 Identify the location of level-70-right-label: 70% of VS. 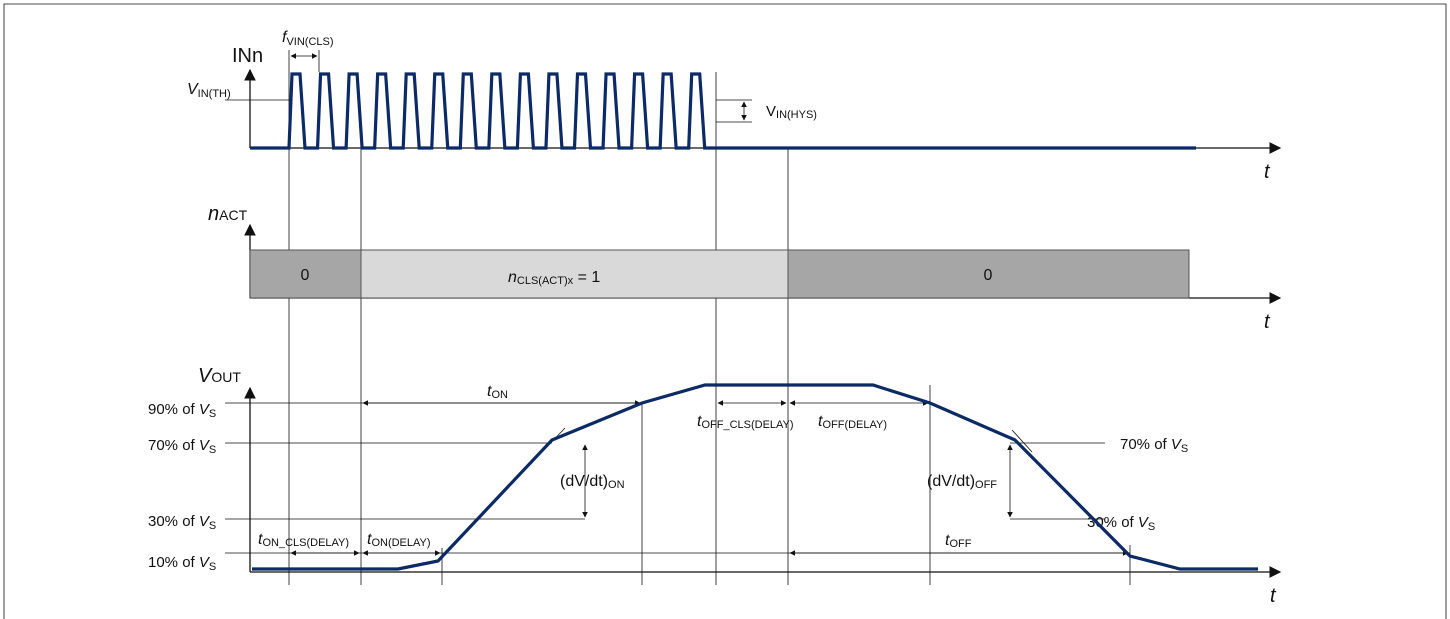
(1154, 445).